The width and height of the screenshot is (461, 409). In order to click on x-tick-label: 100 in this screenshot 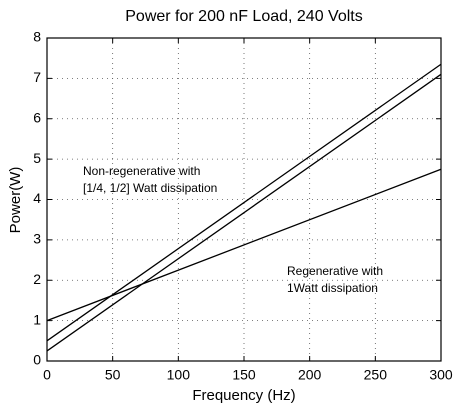, I will do `click(179, 375)`.